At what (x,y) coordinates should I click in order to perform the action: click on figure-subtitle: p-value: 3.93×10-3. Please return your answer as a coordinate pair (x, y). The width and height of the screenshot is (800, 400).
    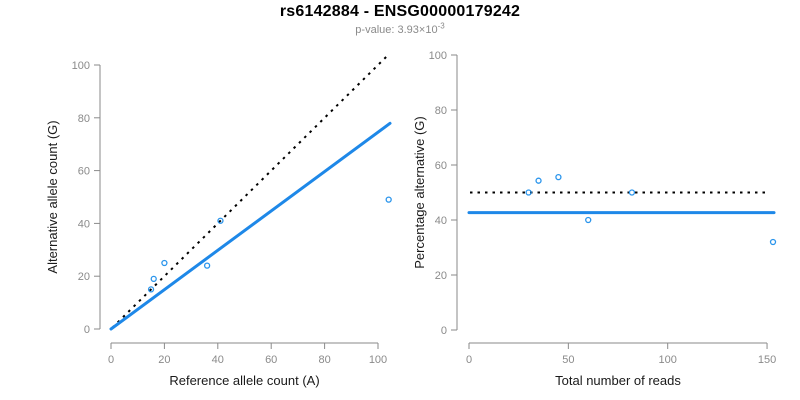
    Looking at the image, I should click on (400, 28).